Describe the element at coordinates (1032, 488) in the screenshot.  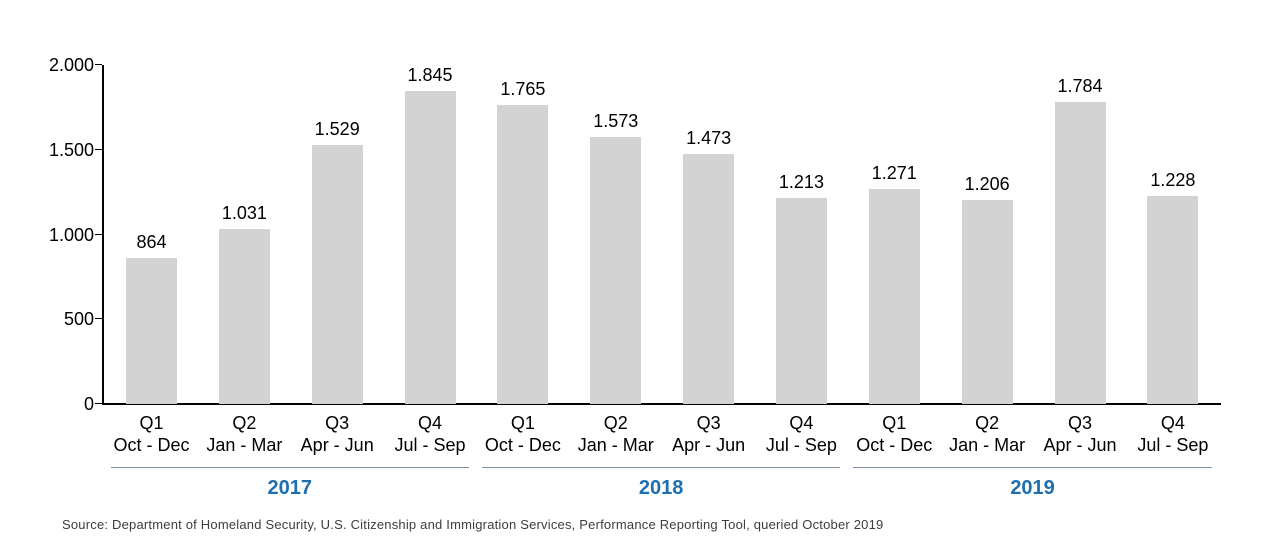
I see `year-label: 2019` at that location.